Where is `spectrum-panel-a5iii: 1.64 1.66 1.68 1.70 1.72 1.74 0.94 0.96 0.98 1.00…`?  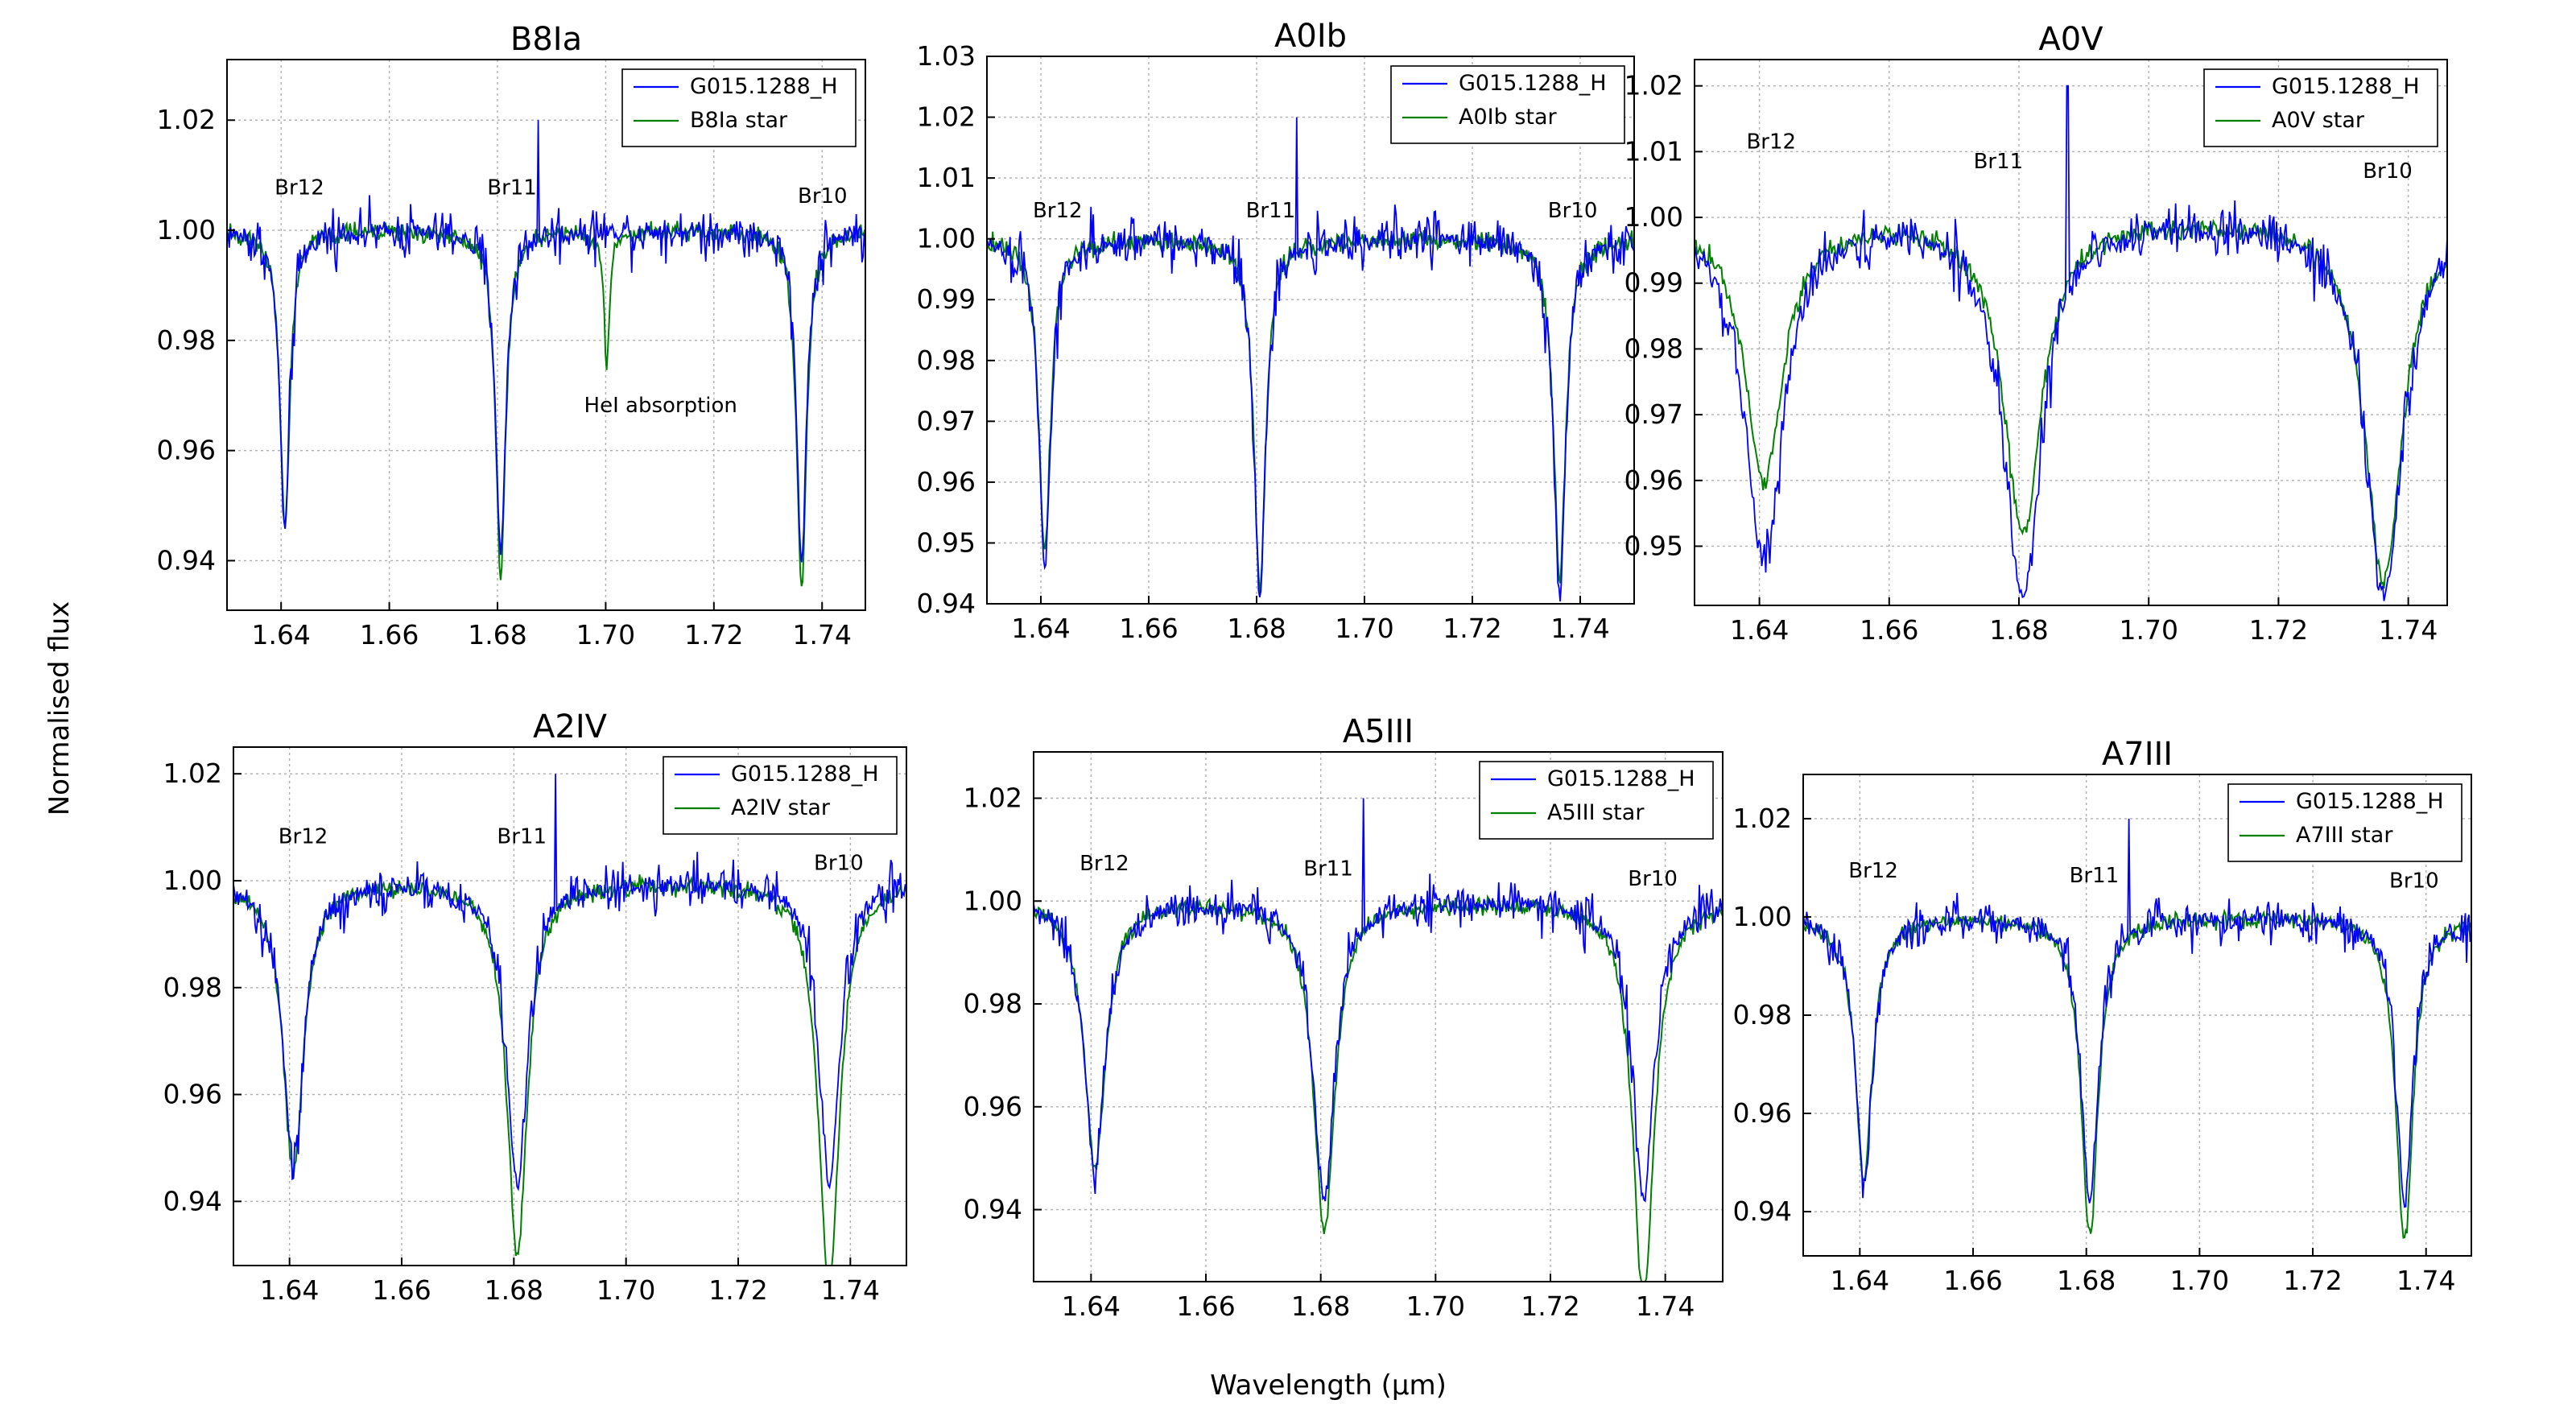 spectrum-panel-a5iii: 1.64 1.66 1.68 1.70 1.72 1.74 0.94 0.96 0.98 1.00… is located at coordinates (1344, 1017).